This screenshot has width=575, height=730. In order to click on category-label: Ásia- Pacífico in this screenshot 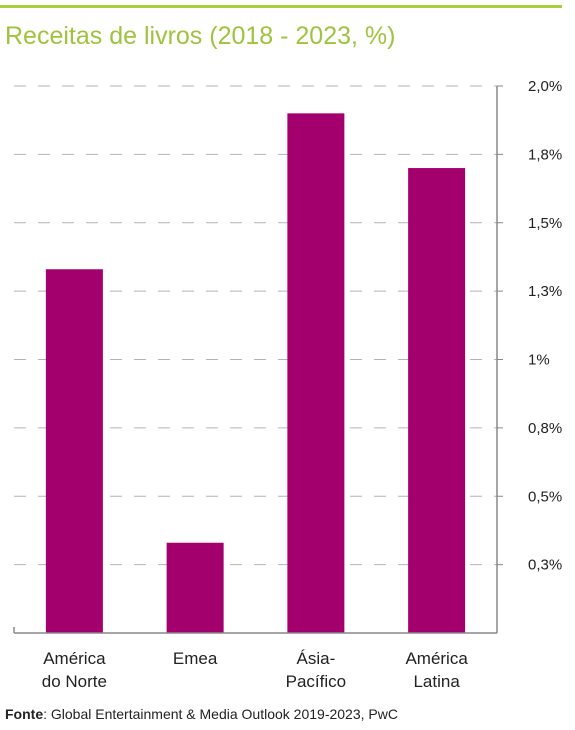, I will do `click(316, 670)`.